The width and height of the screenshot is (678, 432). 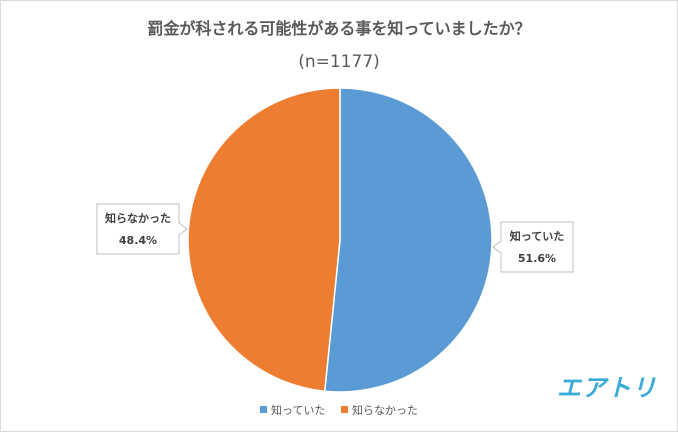 What do you see at coordinates (339, 28) in the screenshot?
I see `chart-title: 罰金が科される可能性がある事を知っていましたか？` at bounding box center [339, 28].